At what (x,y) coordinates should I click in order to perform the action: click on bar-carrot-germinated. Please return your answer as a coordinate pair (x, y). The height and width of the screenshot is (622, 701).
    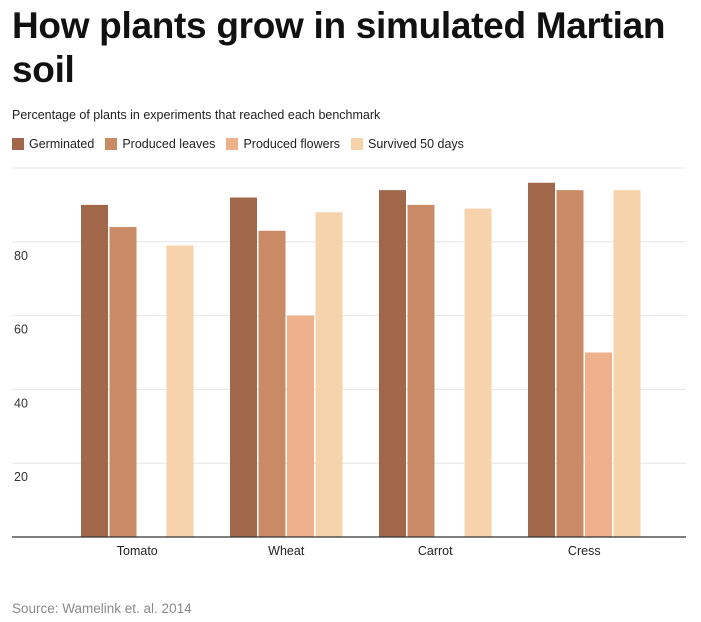
    Looking at the image, I should click on (392, 363).